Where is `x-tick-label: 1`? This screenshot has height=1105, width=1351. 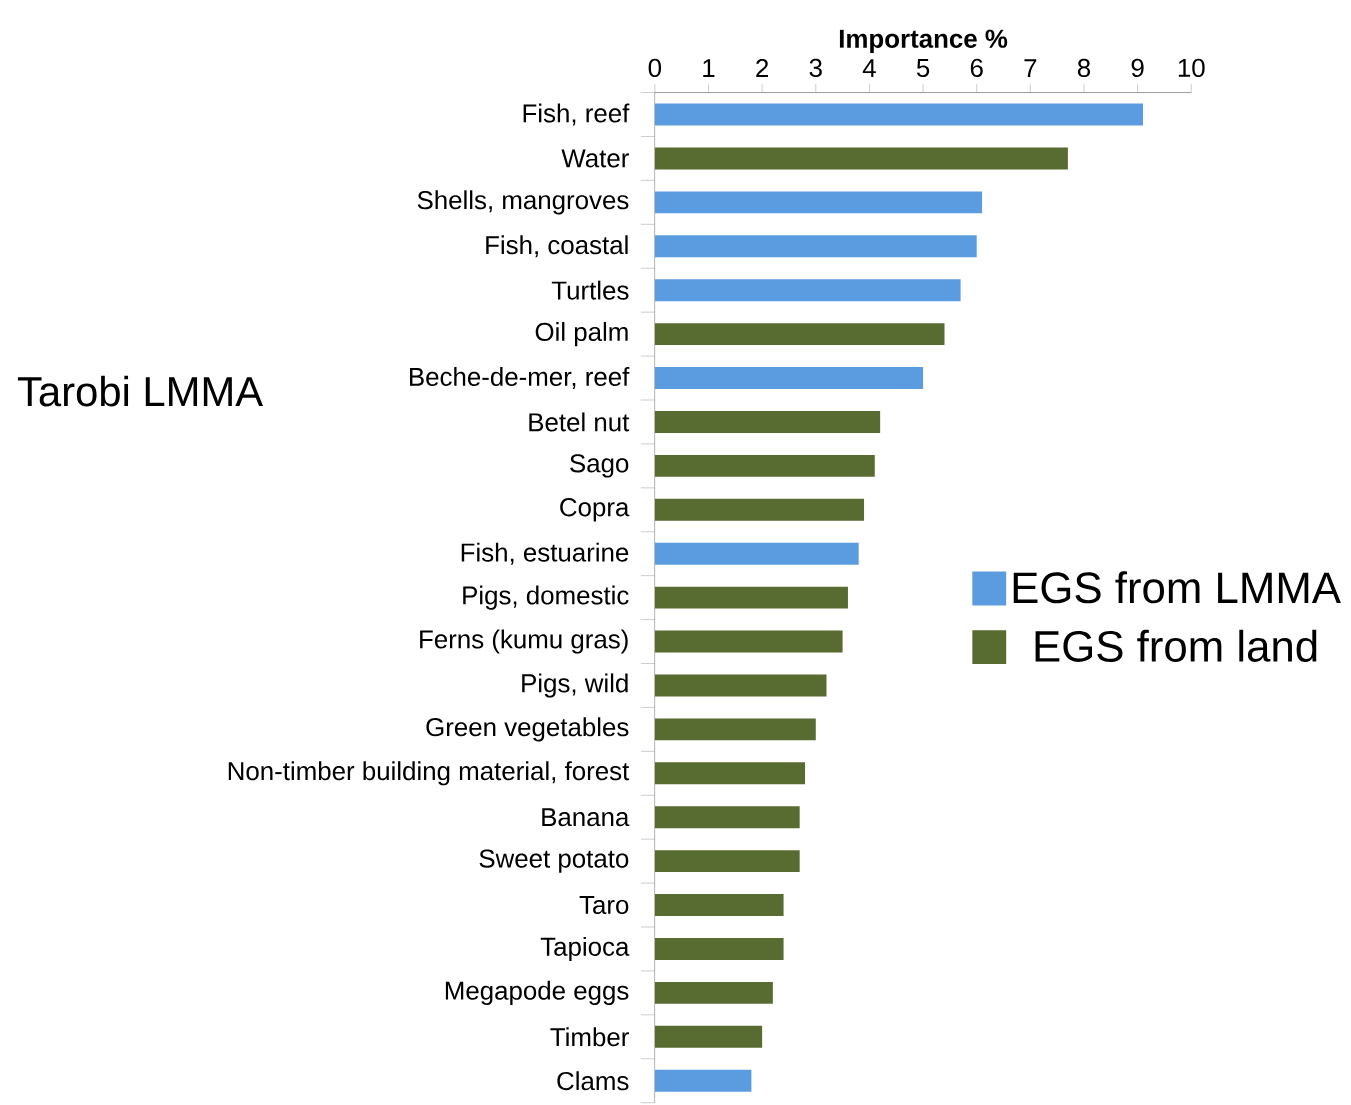
x-tick-label: 1 is located at coordinates (709, 68).